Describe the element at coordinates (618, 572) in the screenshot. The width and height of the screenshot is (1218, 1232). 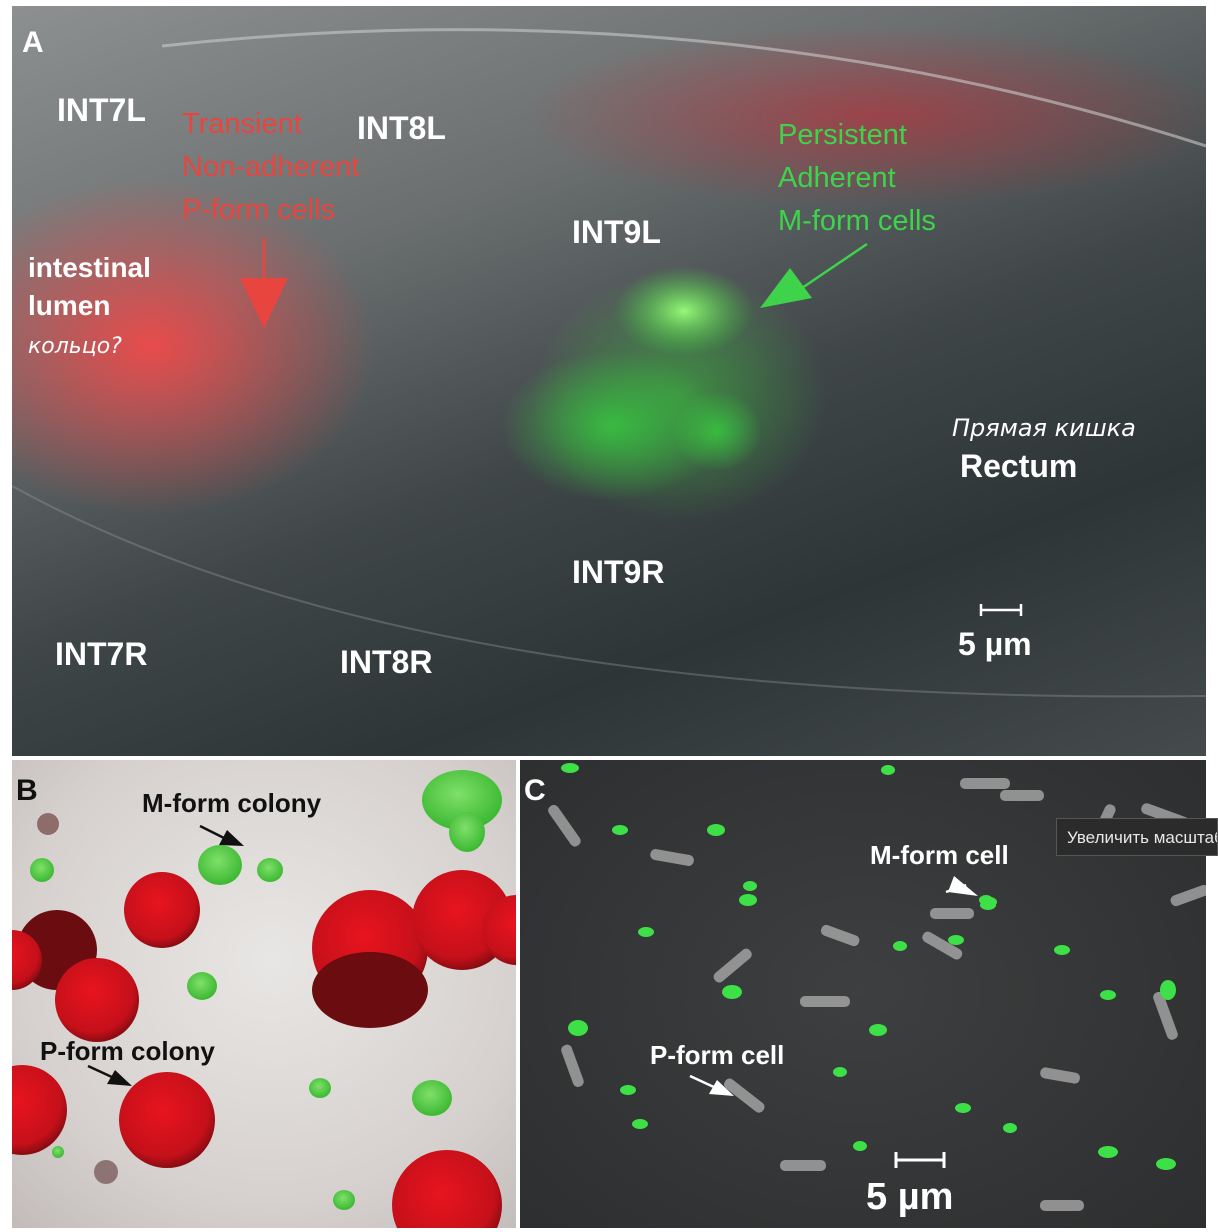
I see `label-int9r: INT9R` at that location.